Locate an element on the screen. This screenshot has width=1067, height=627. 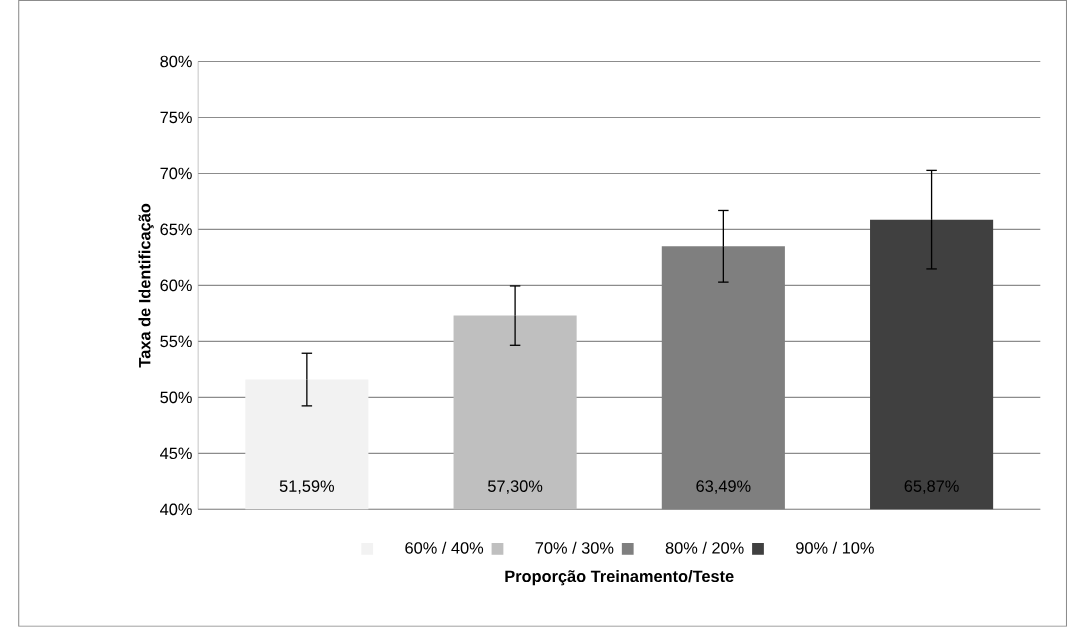
data-label: 63,49% is located at coordinates (723, 487).